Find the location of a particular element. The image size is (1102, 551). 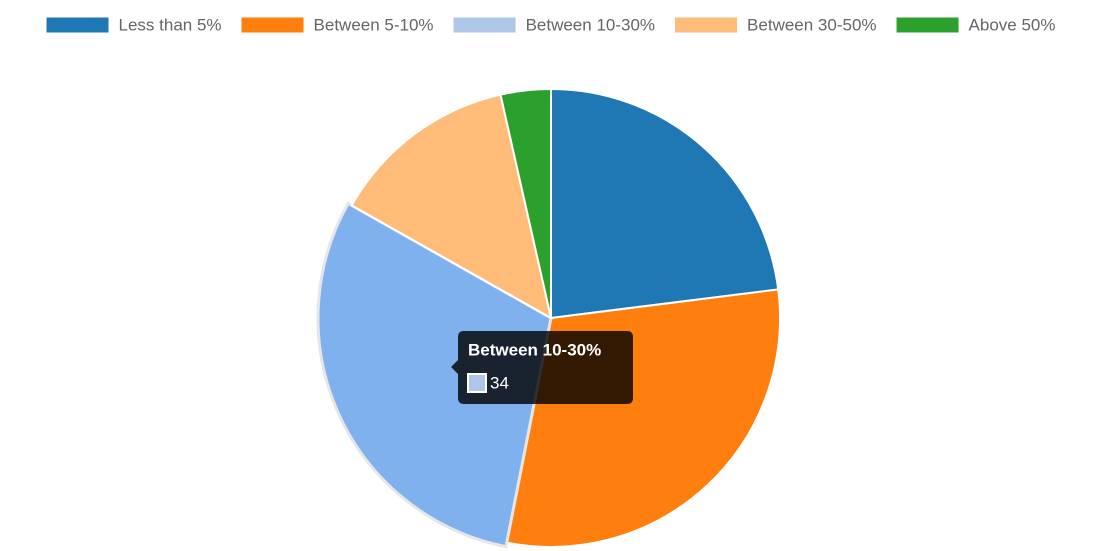

legend-label: Less than 5% is located at coordinates (170, 24).